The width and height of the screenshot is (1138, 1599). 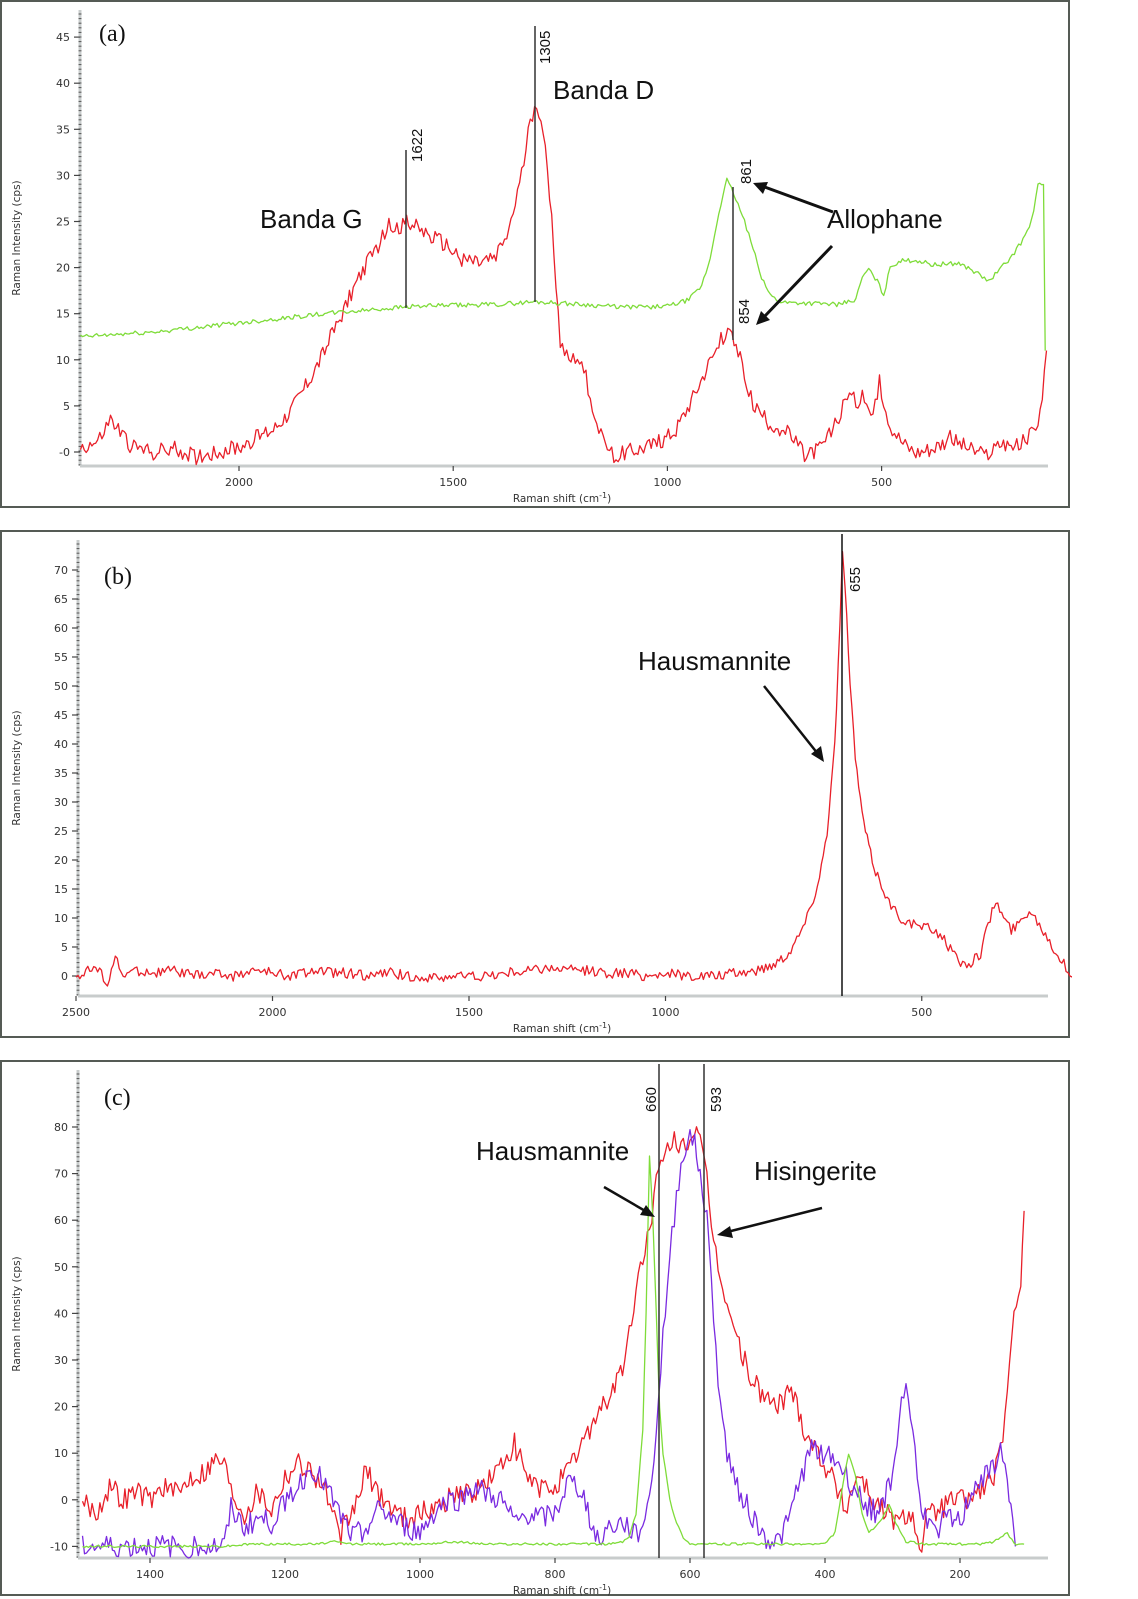 What do you see at coordinates (311, 219) in the screenshot?
I see `annotation-banda-g: Banda G` at bounding box center [311, 219].